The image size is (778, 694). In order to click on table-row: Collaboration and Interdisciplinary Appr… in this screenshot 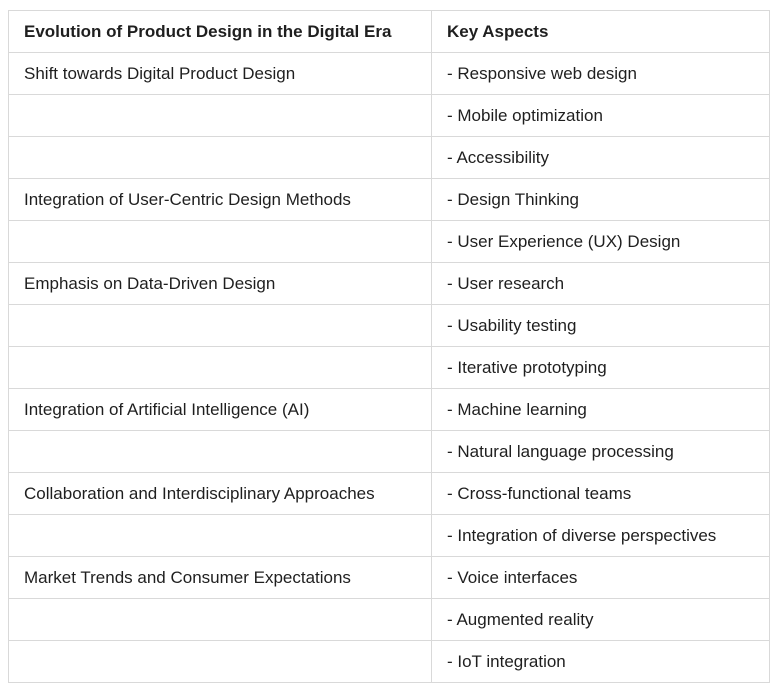, I will do `click(389, 493)`.